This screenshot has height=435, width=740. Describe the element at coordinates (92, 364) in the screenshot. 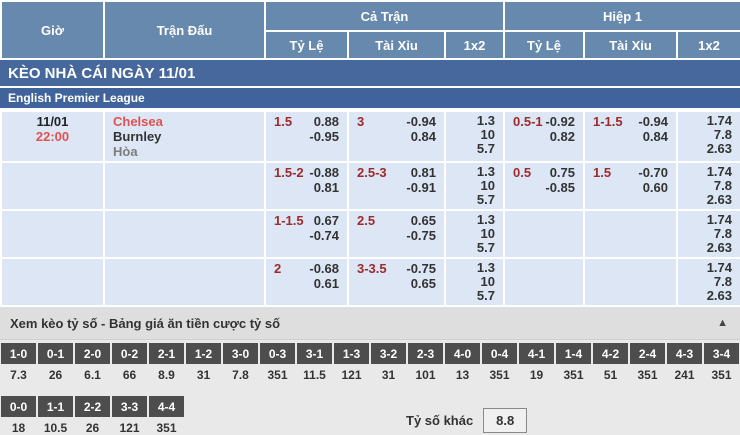

I see `score-odds-cell: 2-0 6.1` at that location.